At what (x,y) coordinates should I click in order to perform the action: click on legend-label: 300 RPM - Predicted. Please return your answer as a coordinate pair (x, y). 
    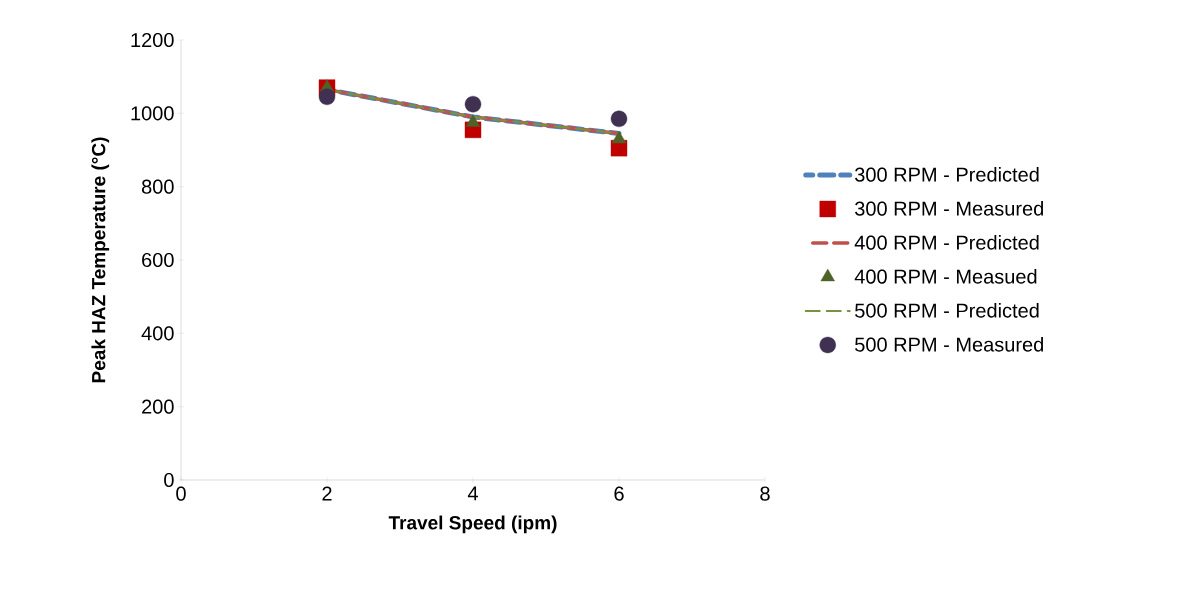
    Looking at the image, I should click on (947, 174).